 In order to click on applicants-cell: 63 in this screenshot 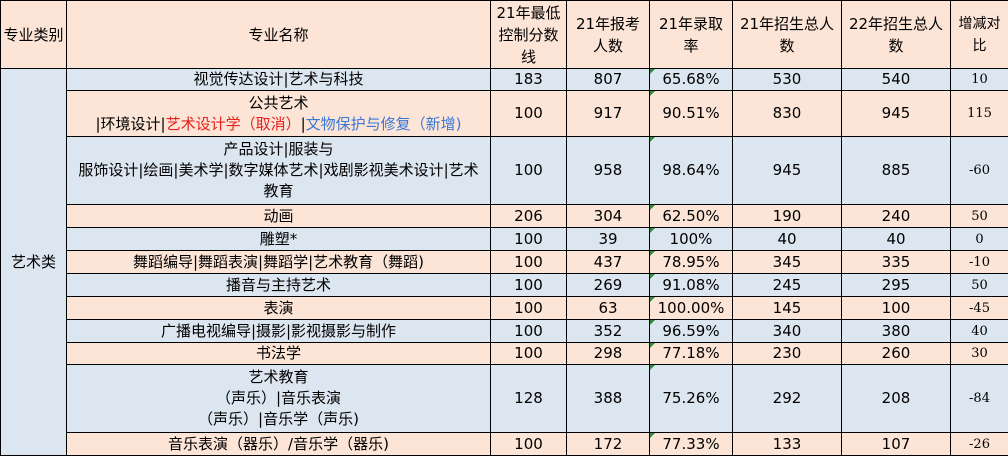, I will do `click(608, 308)`.